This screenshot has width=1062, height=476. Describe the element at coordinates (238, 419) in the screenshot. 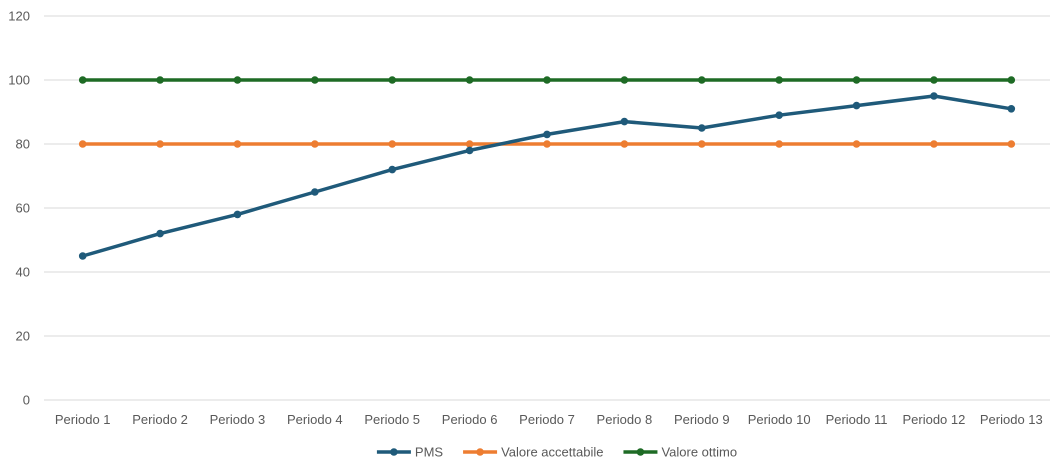

I see `x-tick-label: Periodo 3` at that location.